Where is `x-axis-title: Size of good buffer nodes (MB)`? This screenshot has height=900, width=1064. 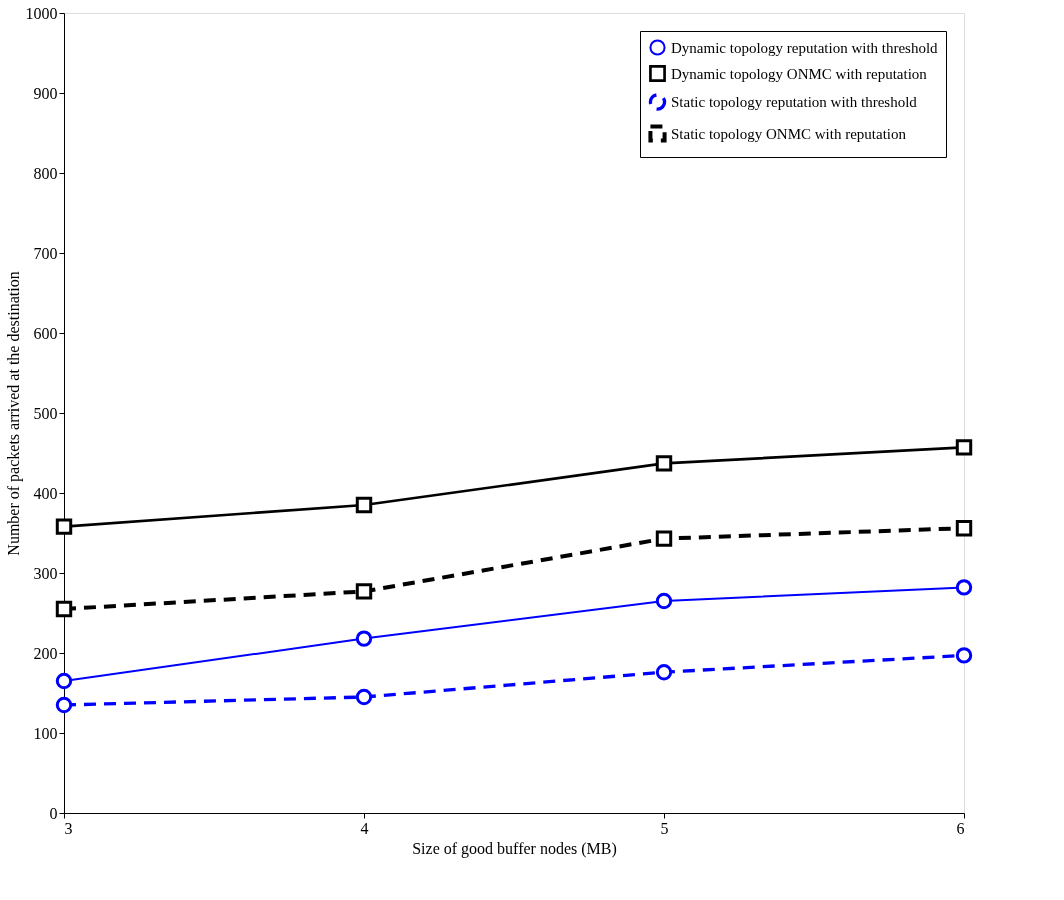
x-axis-title: Size of good buffer nodes (MB) is located at coordinates (514, 848).